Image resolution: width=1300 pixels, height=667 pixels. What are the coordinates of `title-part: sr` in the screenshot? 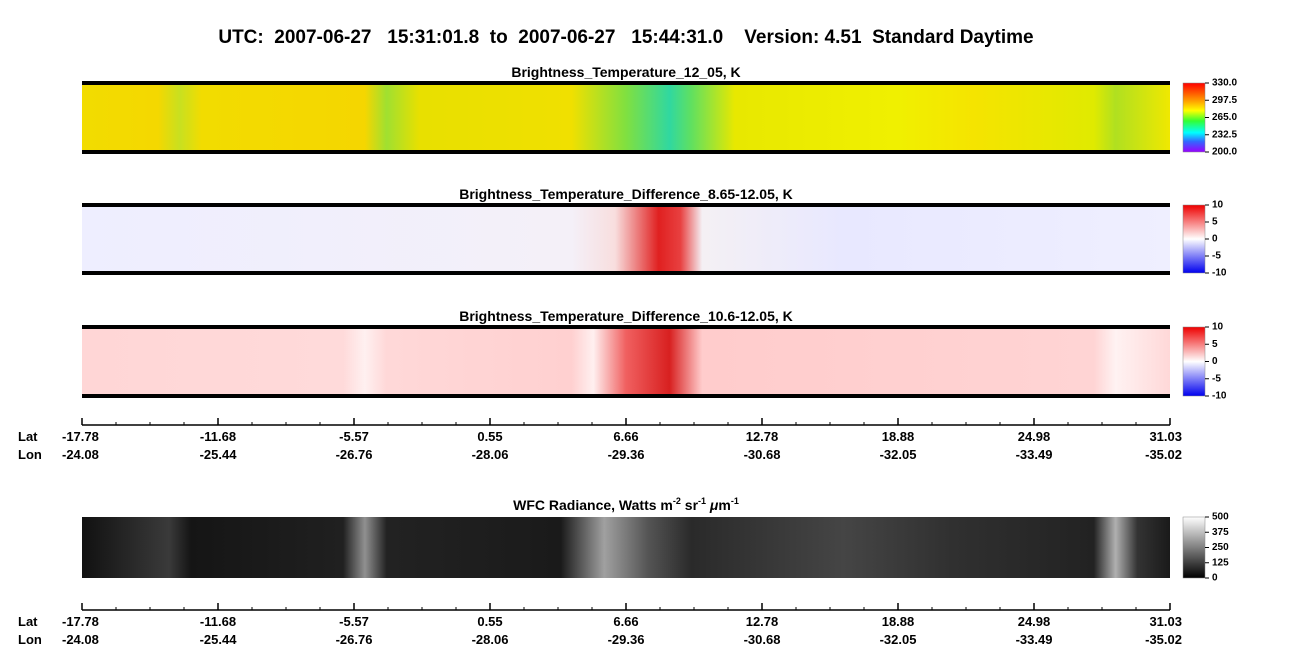 It's located at (690, 505).